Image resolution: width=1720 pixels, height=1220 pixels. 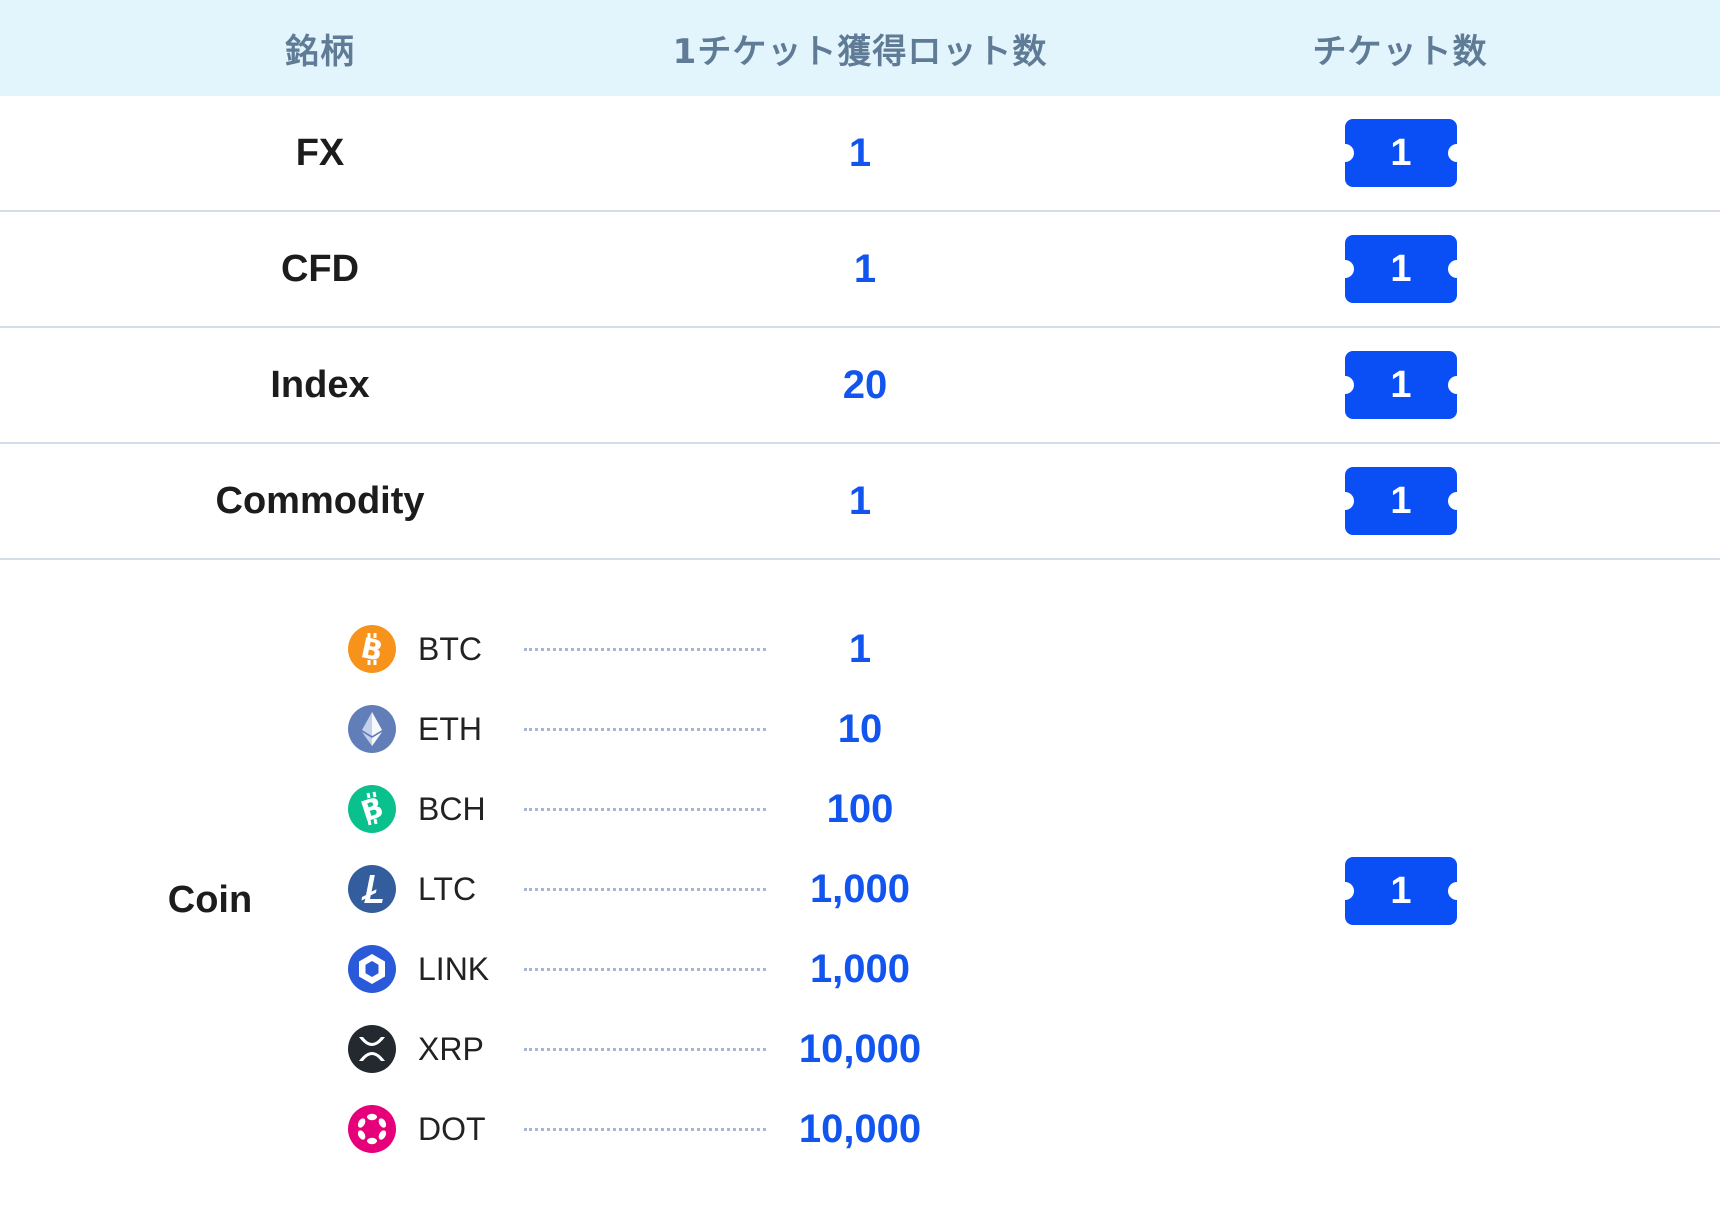 What do you see at coordinates (451, 1048) in the screenshot?
I see `coin-symbol: XRP` at bounding box center [451, 1048].